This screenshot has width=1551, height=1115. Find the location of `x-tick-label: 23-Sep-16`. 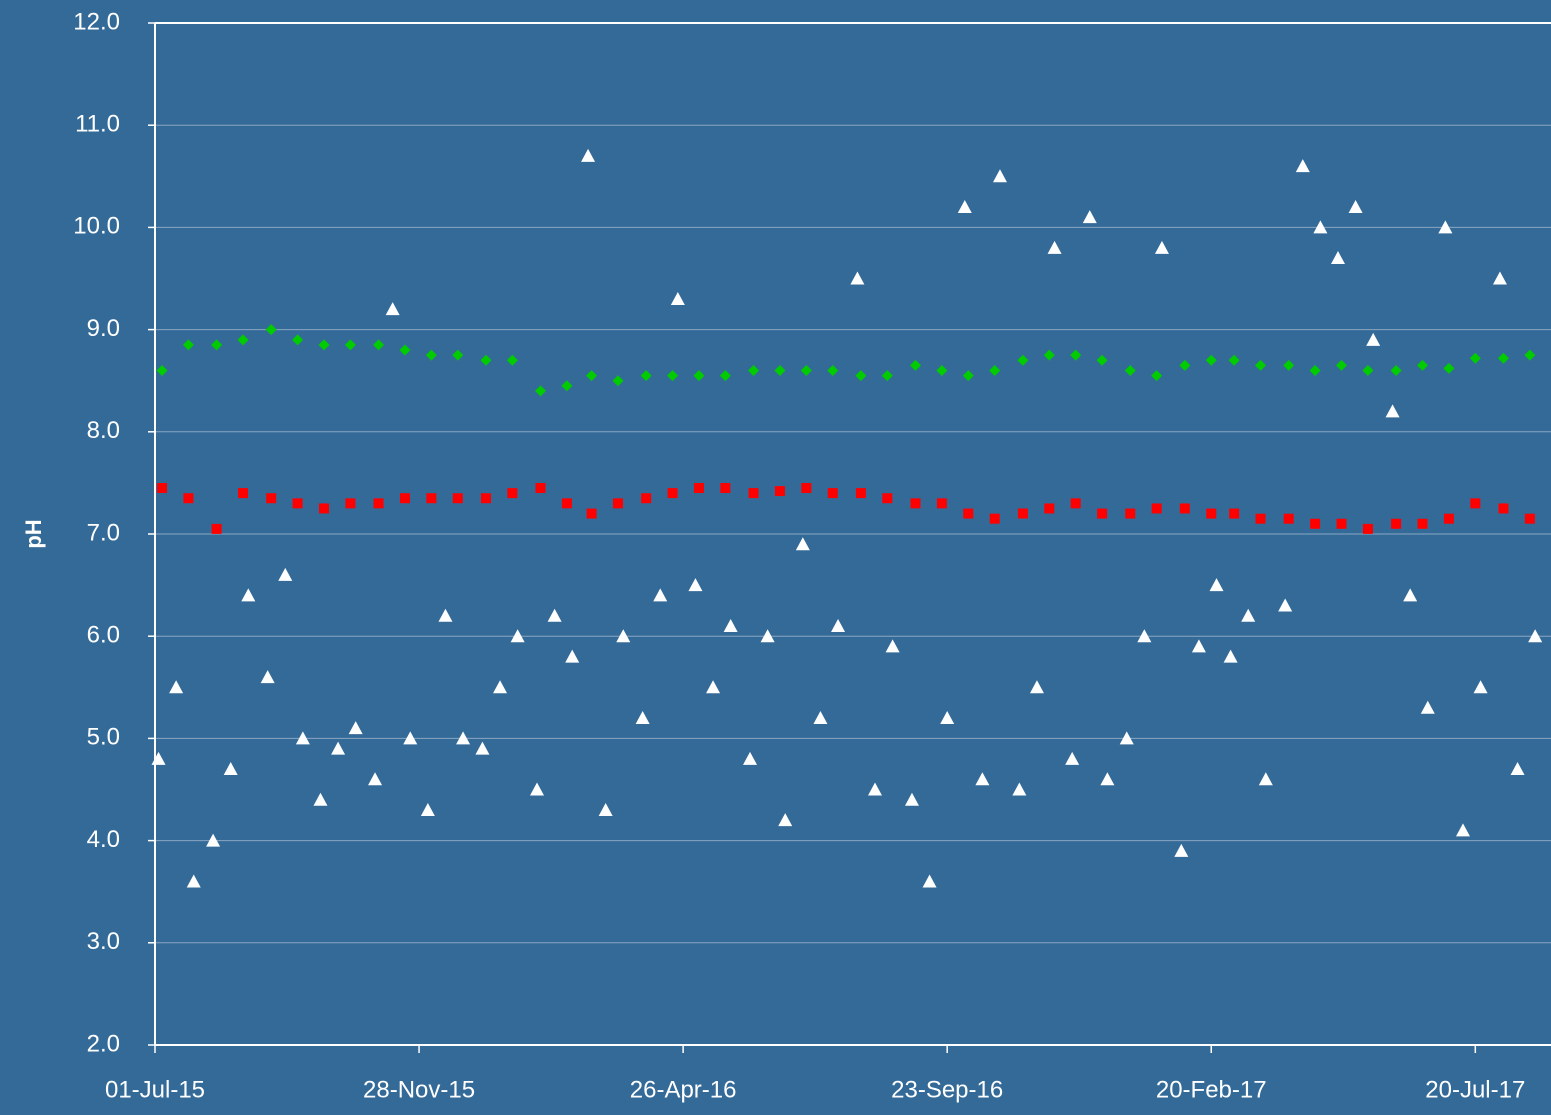

x-tick-label: 23-Sep-16 is located at coordinates (947, 1089).